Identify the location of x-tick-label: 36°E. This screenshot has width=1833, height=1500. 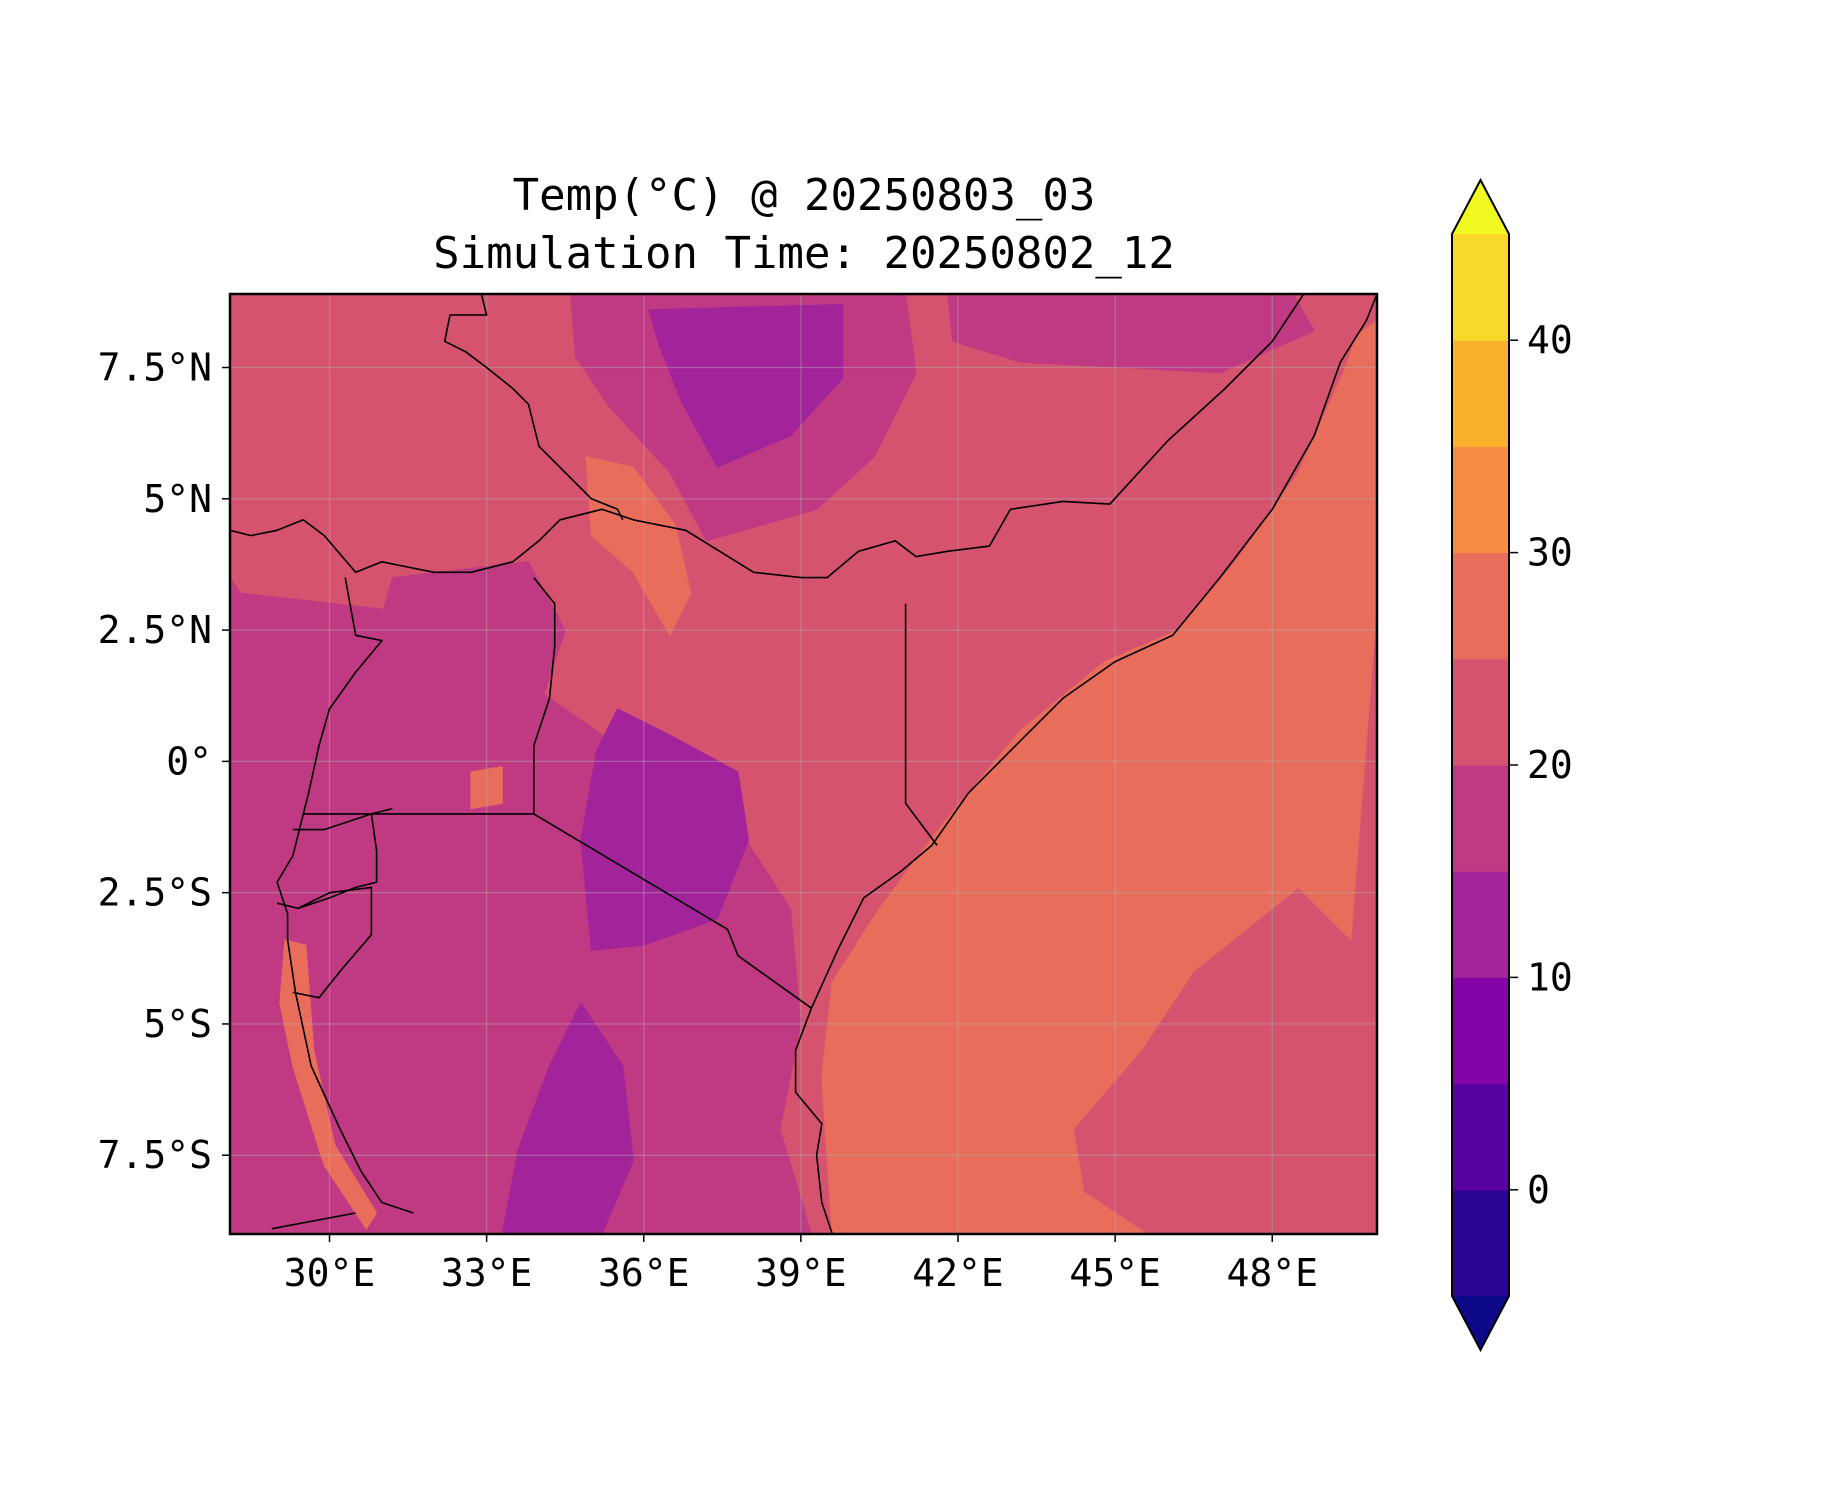
(644, 1273).